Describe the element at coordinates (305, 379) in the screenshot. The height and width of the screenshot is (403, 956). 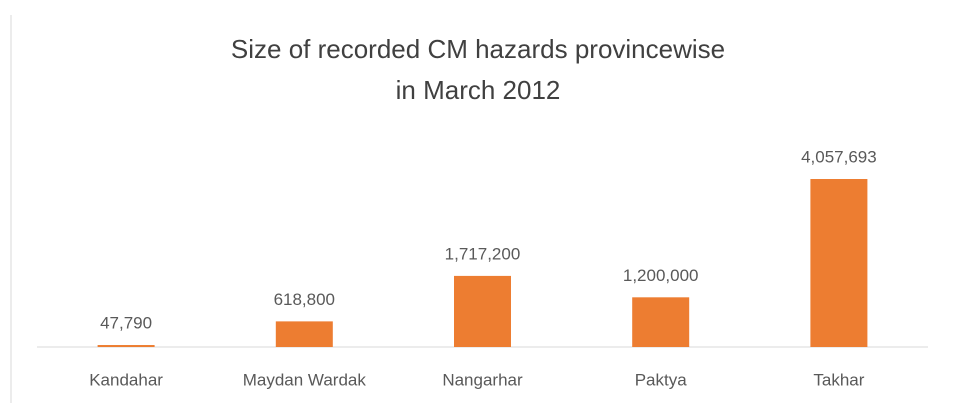
I see `x-tick-label: Maydan Wardak` at that location.